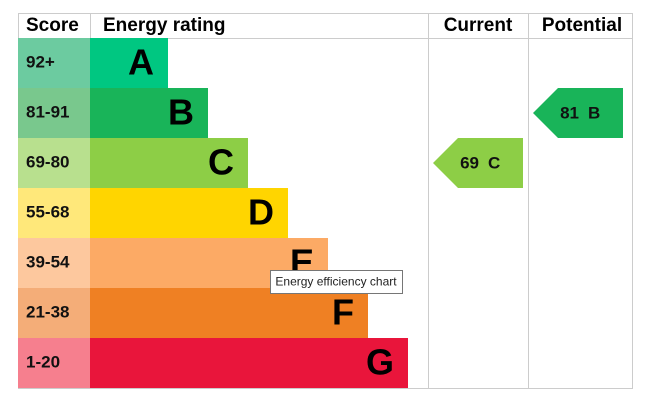 The image size is (662, 409). Describe the element at coordinates (478, 25) in the screenshot. I see `header-current: Current` at that location.